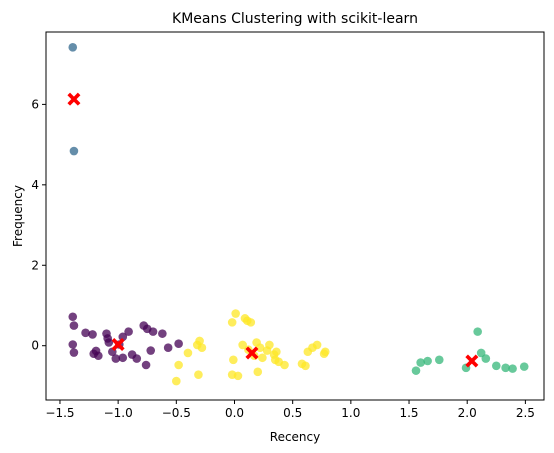  Describe the element at coordinates (350, 413) in the screenshot. I see `x-tick-label: 1.0` at that location.